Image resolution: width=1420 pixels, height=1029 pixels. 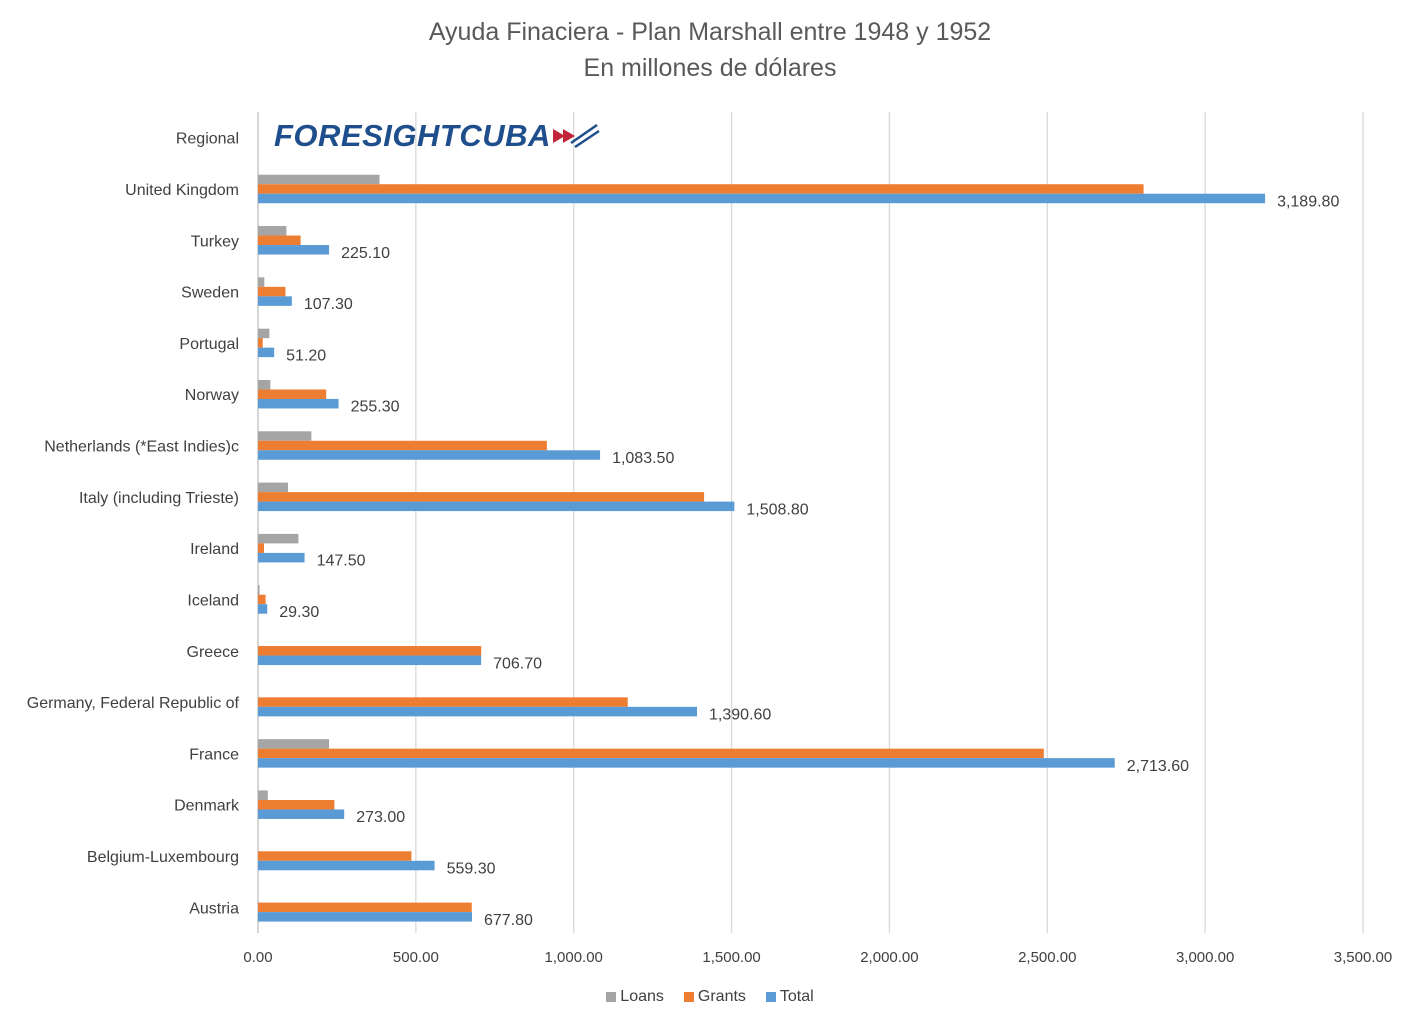 I want to click on total-data-label: 706.70, so click(x=517, y=663).